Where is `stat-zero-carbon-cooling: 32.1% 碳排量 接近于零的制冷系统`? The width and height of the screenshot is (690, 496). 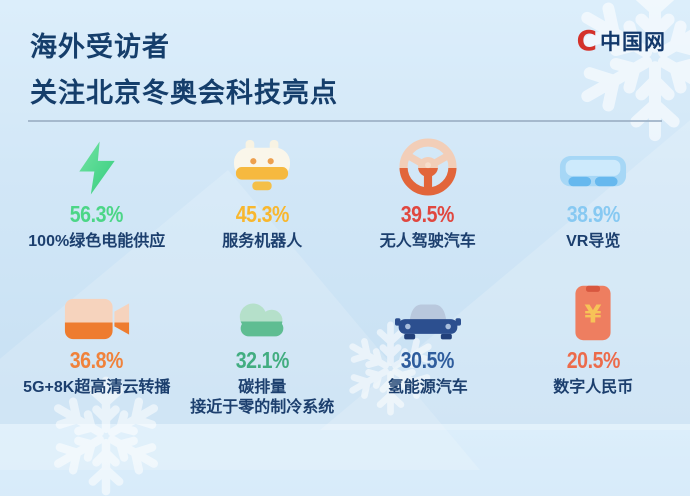 stat-zero-carbon-cooling: 32.1% 碳排量 接近于零的制冷系统 is located at coordinates (263, 347).